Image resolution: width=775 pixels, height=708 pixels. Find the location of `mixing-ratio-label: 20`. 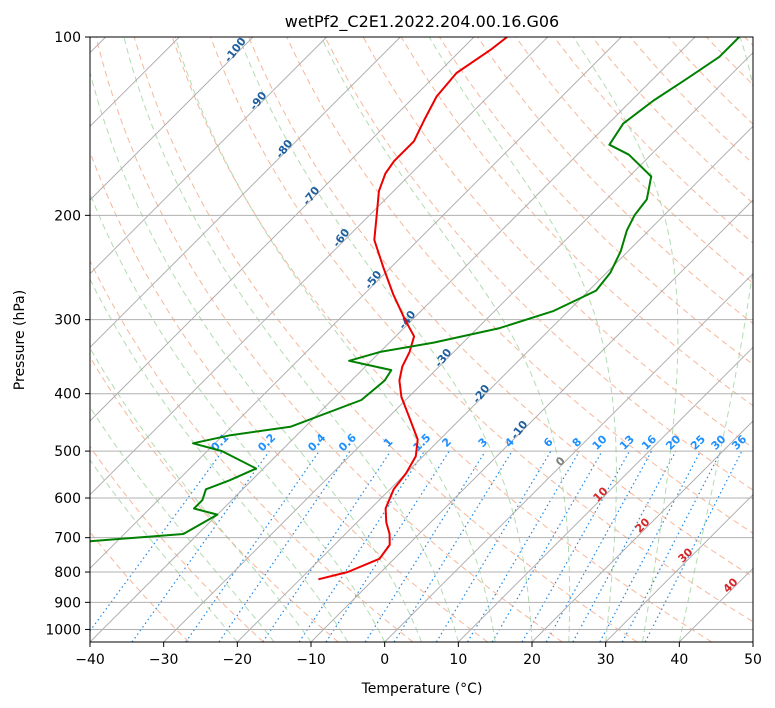

mixing-ratio-label: 20 is located at coordinates (673, 442).